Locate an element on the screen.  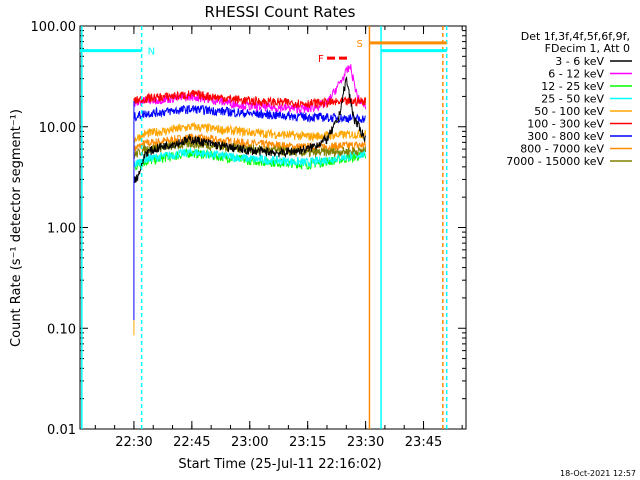
legend-label-0: 3 - 6 keV is located at coordinates (579, 61).